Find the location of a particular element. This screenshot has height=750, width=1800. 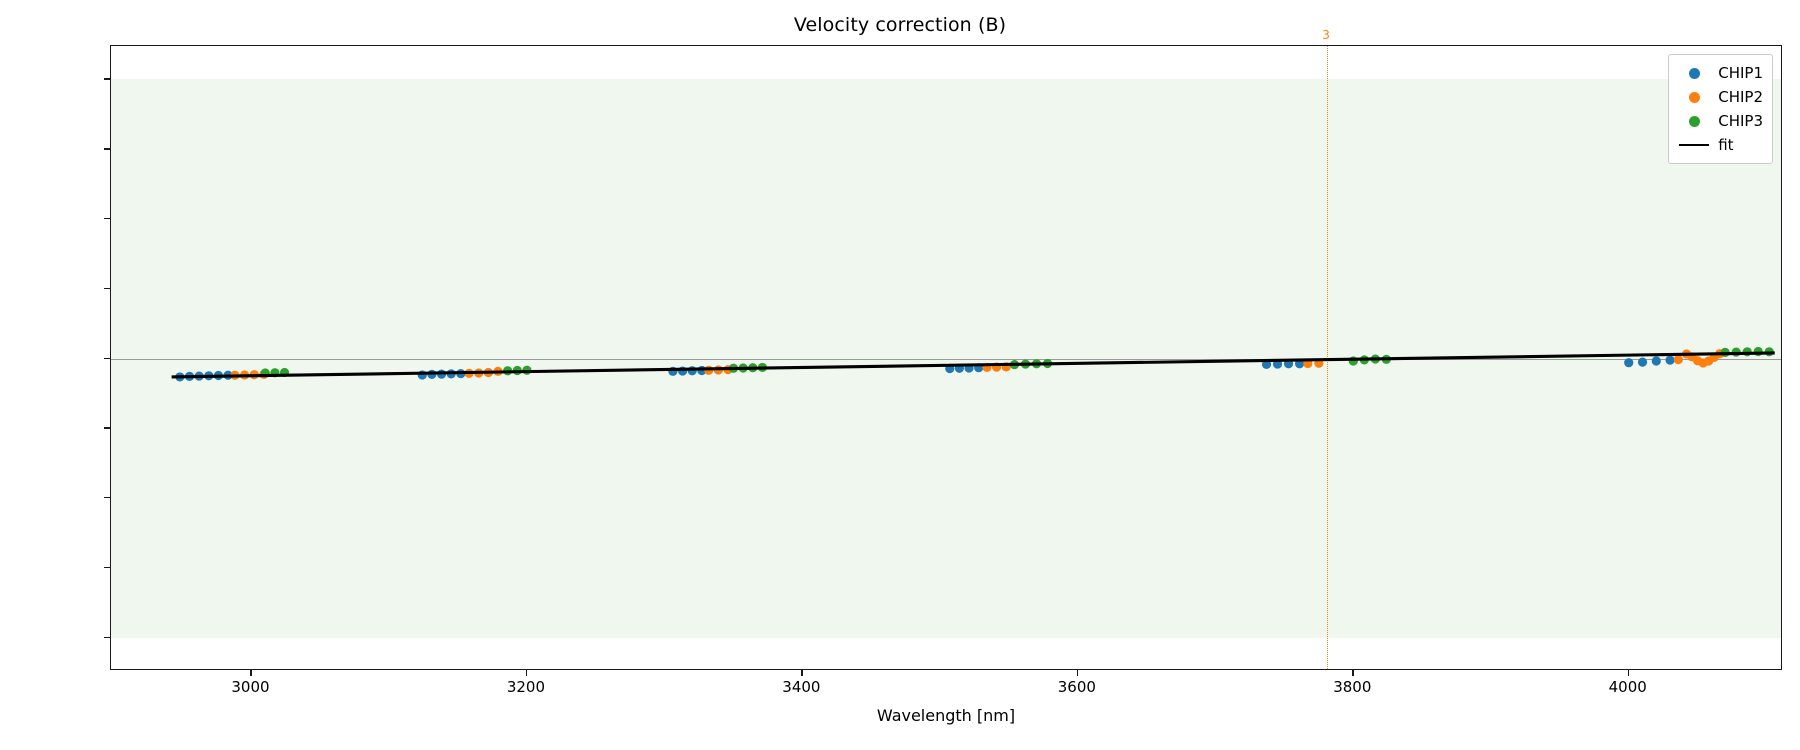

legend-item-chip1: CHIP1 is located at coordinates (1720, 73).